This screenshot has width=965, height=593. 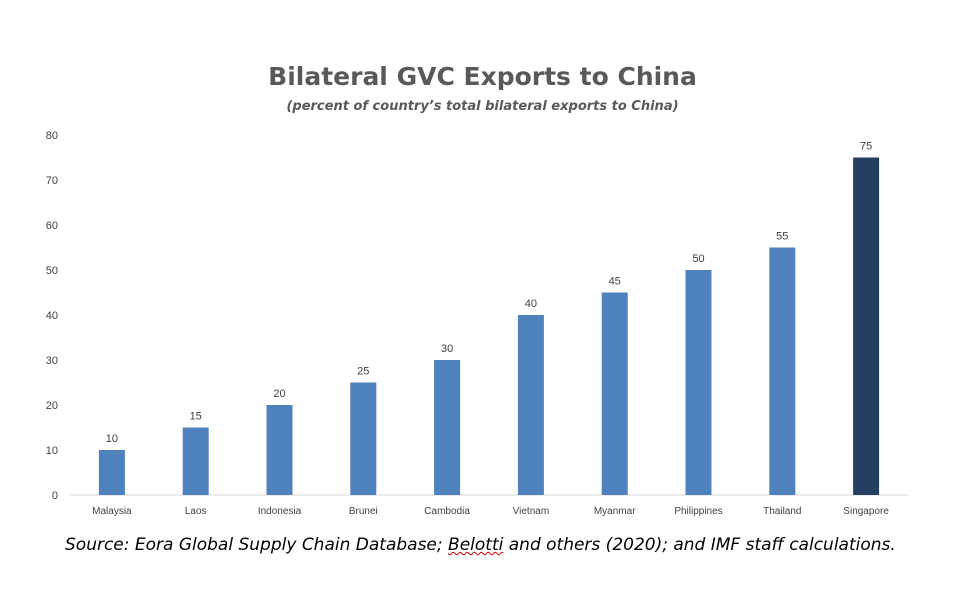 I want to click on x-tick-label: Vietnam, so click(x=531, y=511).